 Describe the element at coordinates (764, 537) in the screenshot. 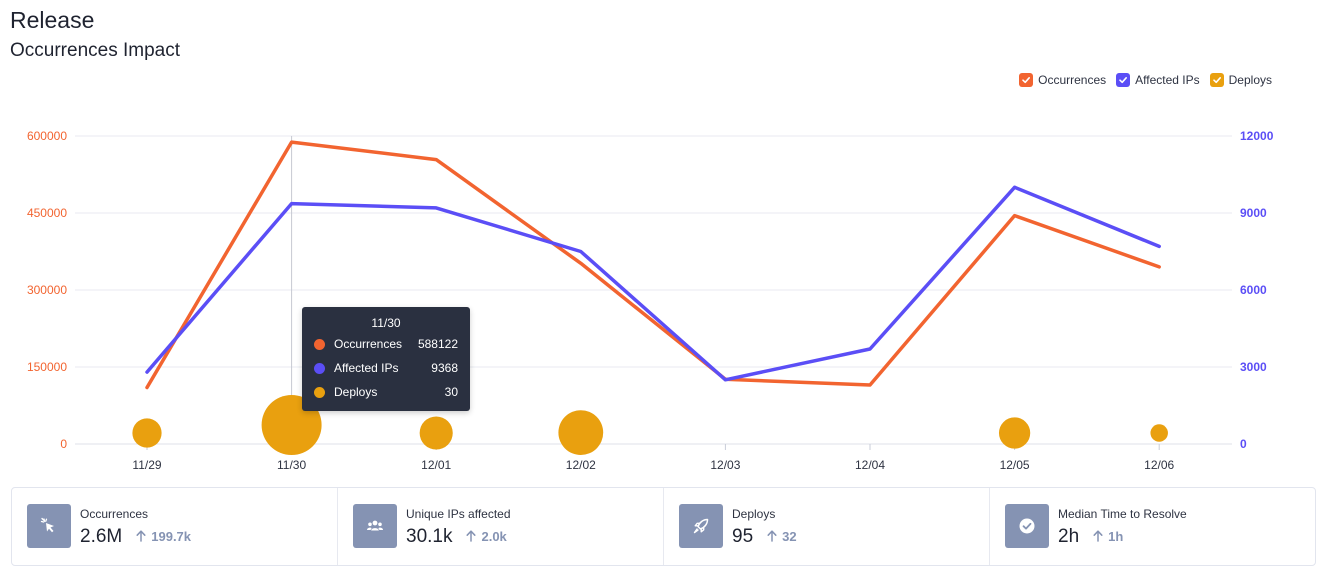

I see `stat-value-row: 95 32` at that location.